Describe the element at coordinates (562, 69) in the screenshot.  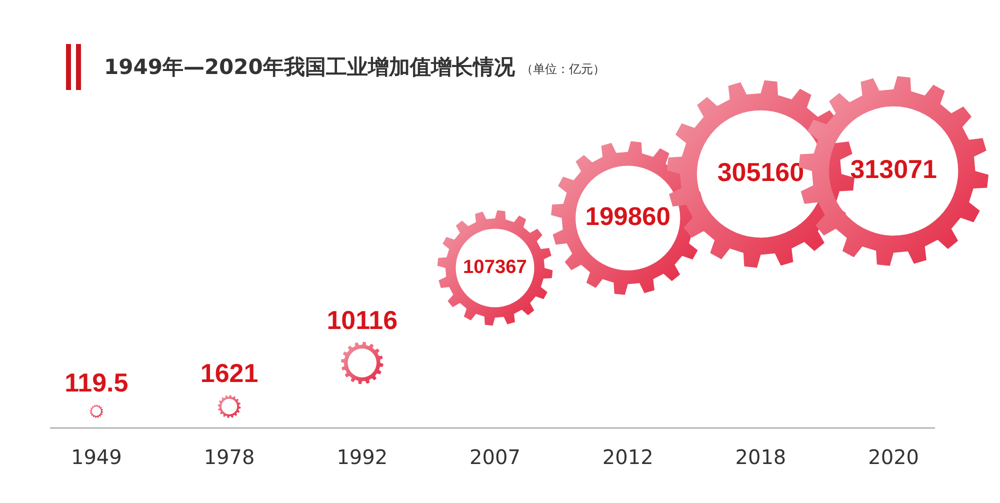
I see `text: （单位：亿元）` at that location.